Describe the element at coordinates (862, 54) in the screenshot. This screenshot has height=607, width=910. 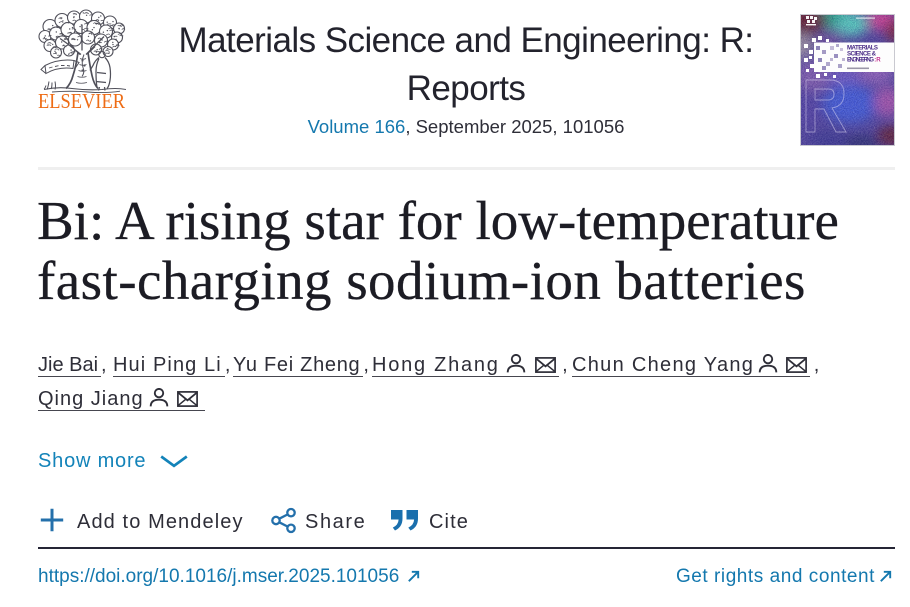
I see `svg-text: SCIENCE &` at that location.